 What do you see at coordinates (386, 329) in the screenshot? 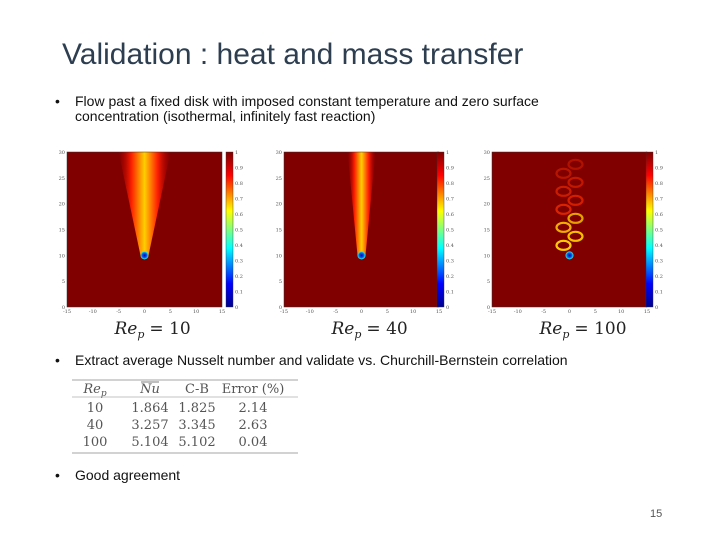
I see `label-value: = 40` at bounding box center [386, 329].